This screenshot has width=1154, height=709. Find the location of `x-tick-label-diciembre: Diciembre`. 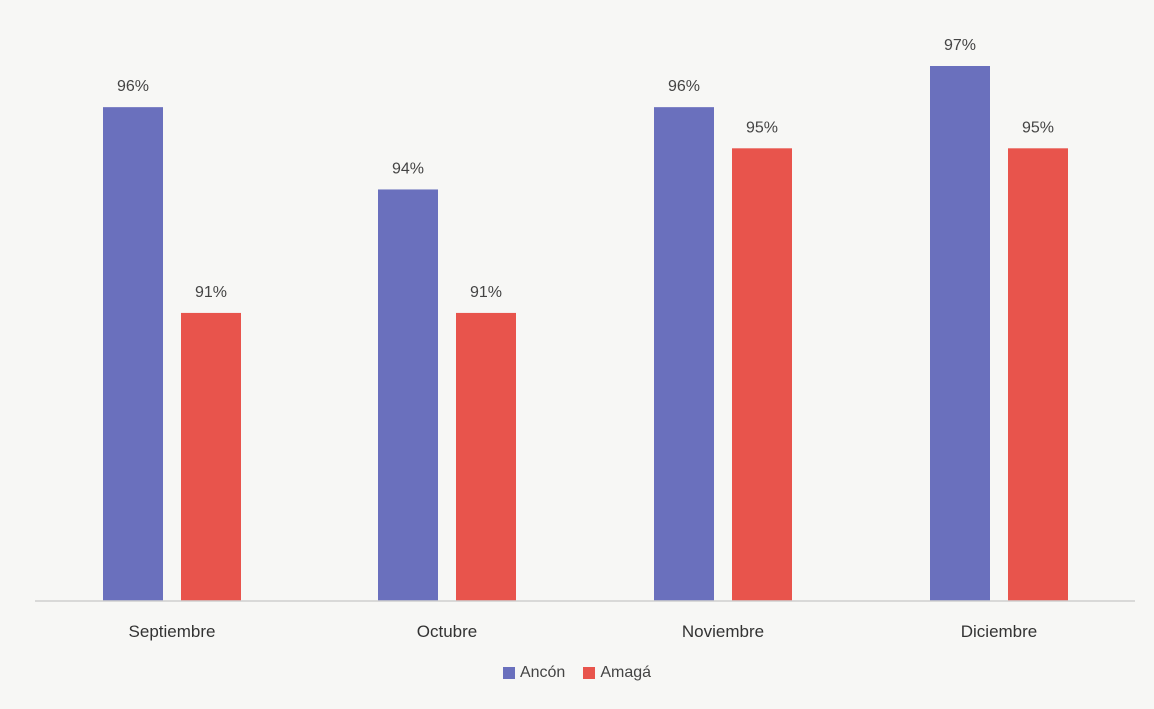

x-tick-label-diciembre: Diciembre is located at coordinates (999, 631).